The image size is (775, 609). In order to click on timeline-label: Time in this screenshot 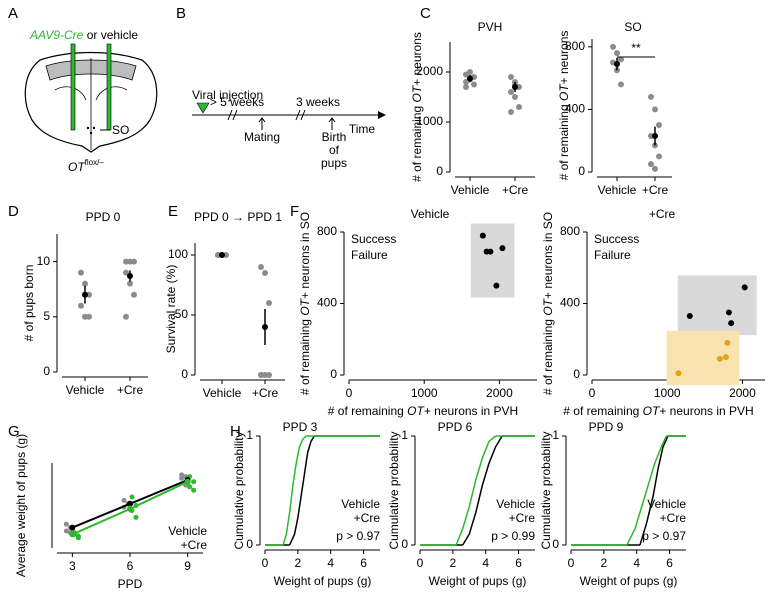, I will do `click(362, 129)`.